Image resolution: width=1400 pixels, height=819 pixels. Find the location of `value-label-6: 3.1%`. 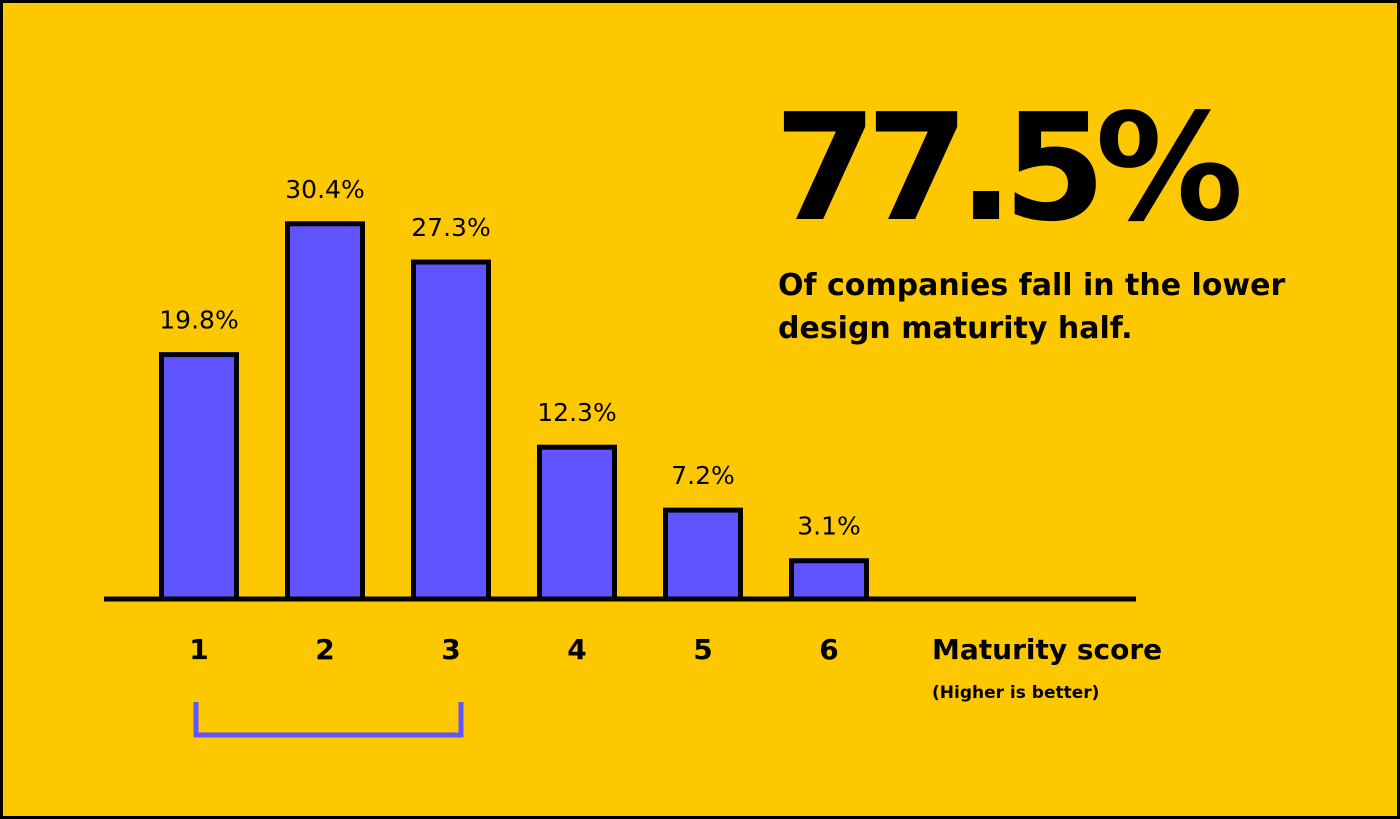

value-label-6: 3.1% is located at coordinates (829, 526).